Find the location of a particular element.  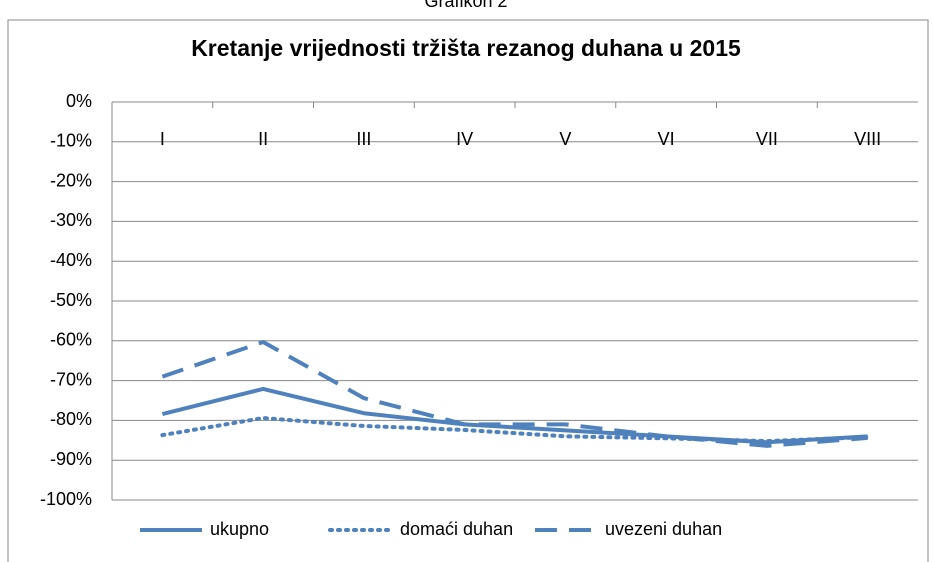

x-tick-label: I is located at coordinates (162, 139).